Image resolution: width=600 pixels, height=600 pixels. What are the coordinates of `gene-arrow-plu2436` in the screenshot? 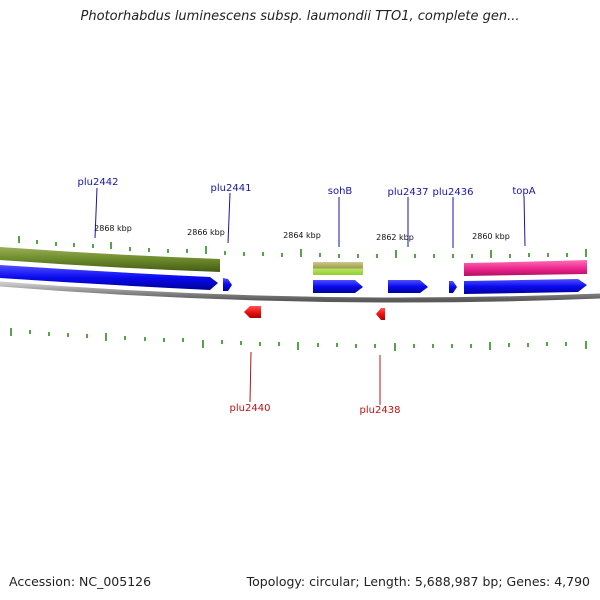 It's located at (453, 287).